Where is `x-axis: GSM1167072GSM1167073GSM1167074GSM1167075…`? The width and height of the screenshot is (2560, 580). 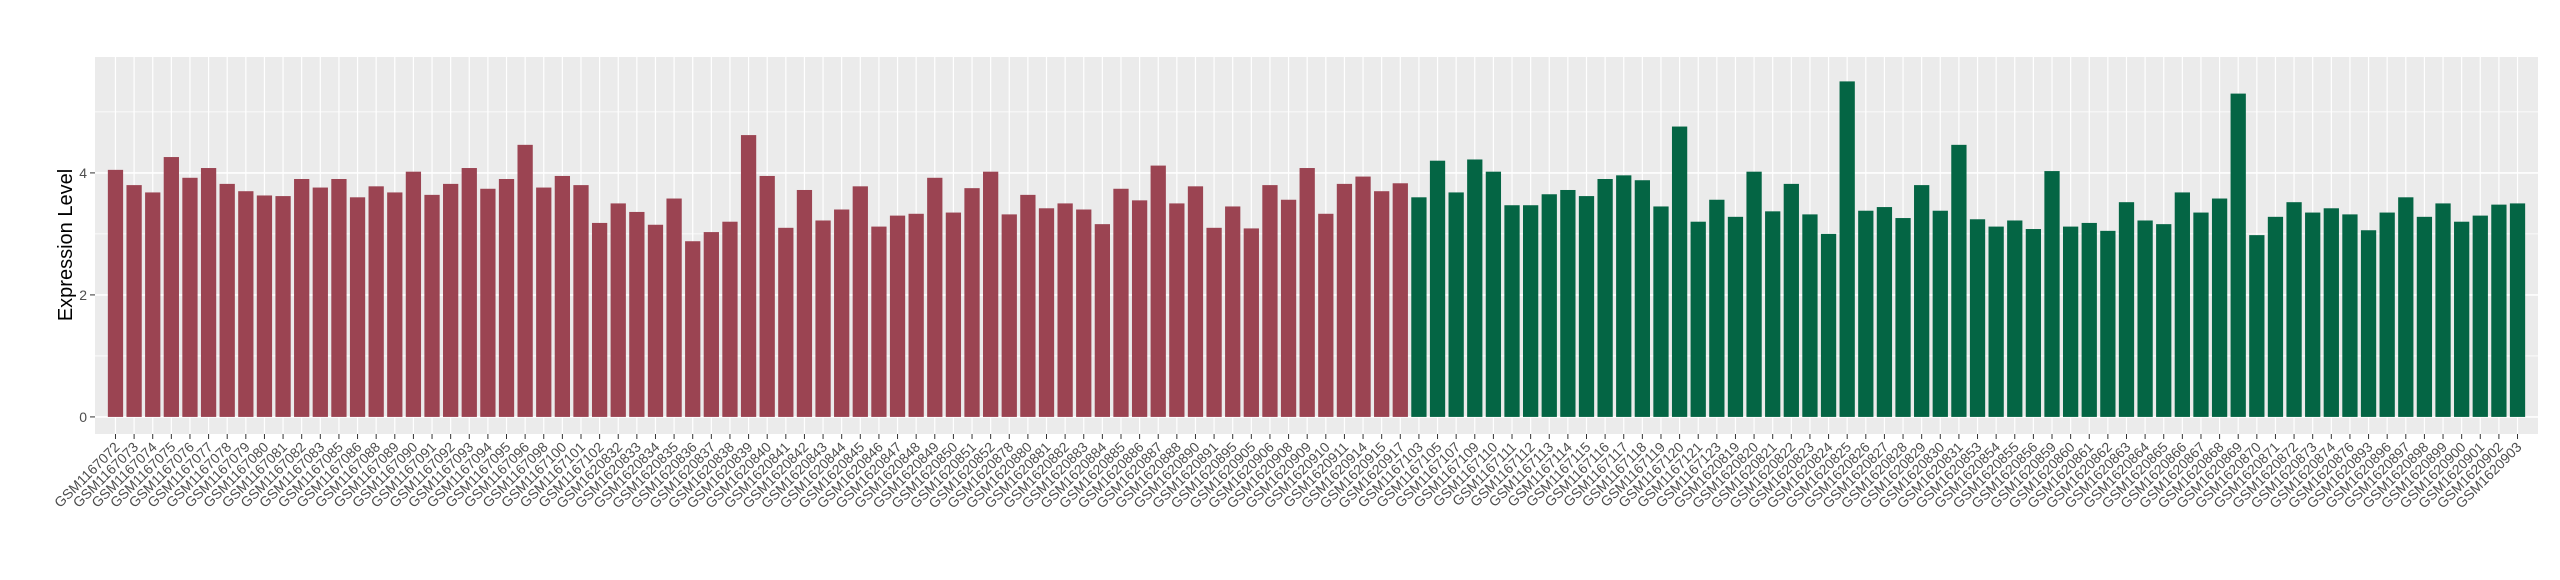 x-axis: GSM1167072GSM1167073GSM1167074GSM1167075… is located at coordinates (1288, 472).